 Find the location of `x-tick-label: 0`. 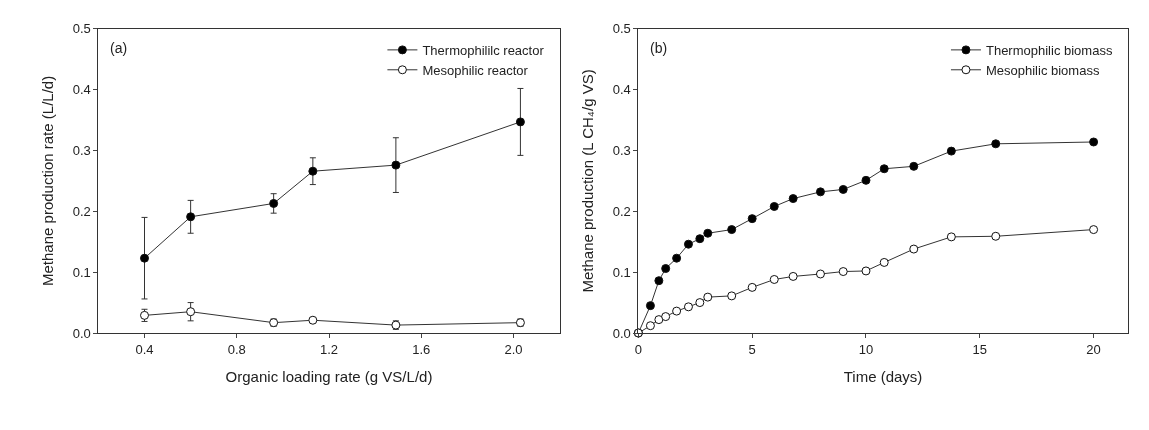

x-tick-label: 0 is located at coordinates (638, 349).